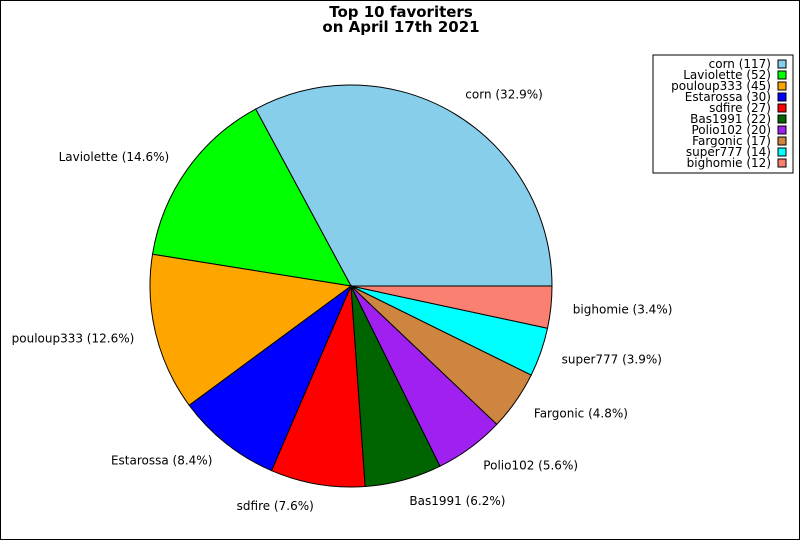 Image resolution: width=800 pixels, height=541 pixels. I want to click on legend-entry-laviolette: Laviolette (52), so click(727, 75).